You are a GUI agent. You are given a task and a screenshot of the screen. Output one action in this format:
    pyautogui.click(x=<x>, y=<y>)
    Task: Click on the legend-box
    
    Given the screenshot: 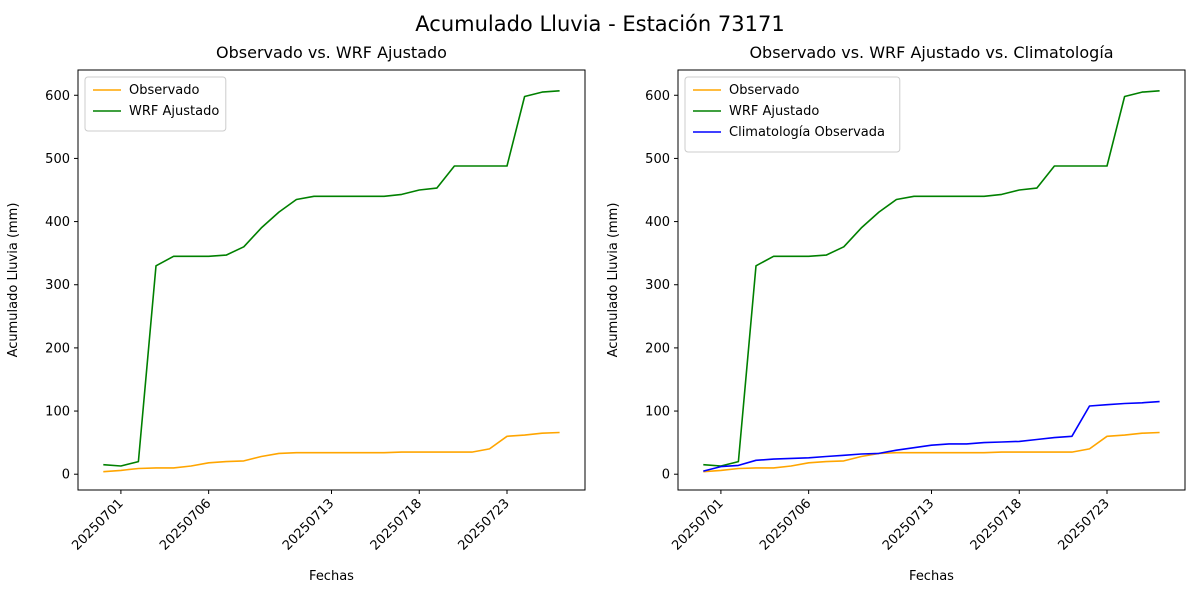 What is the action you would take?
    pyautogui.click(x=792, y=114)
    